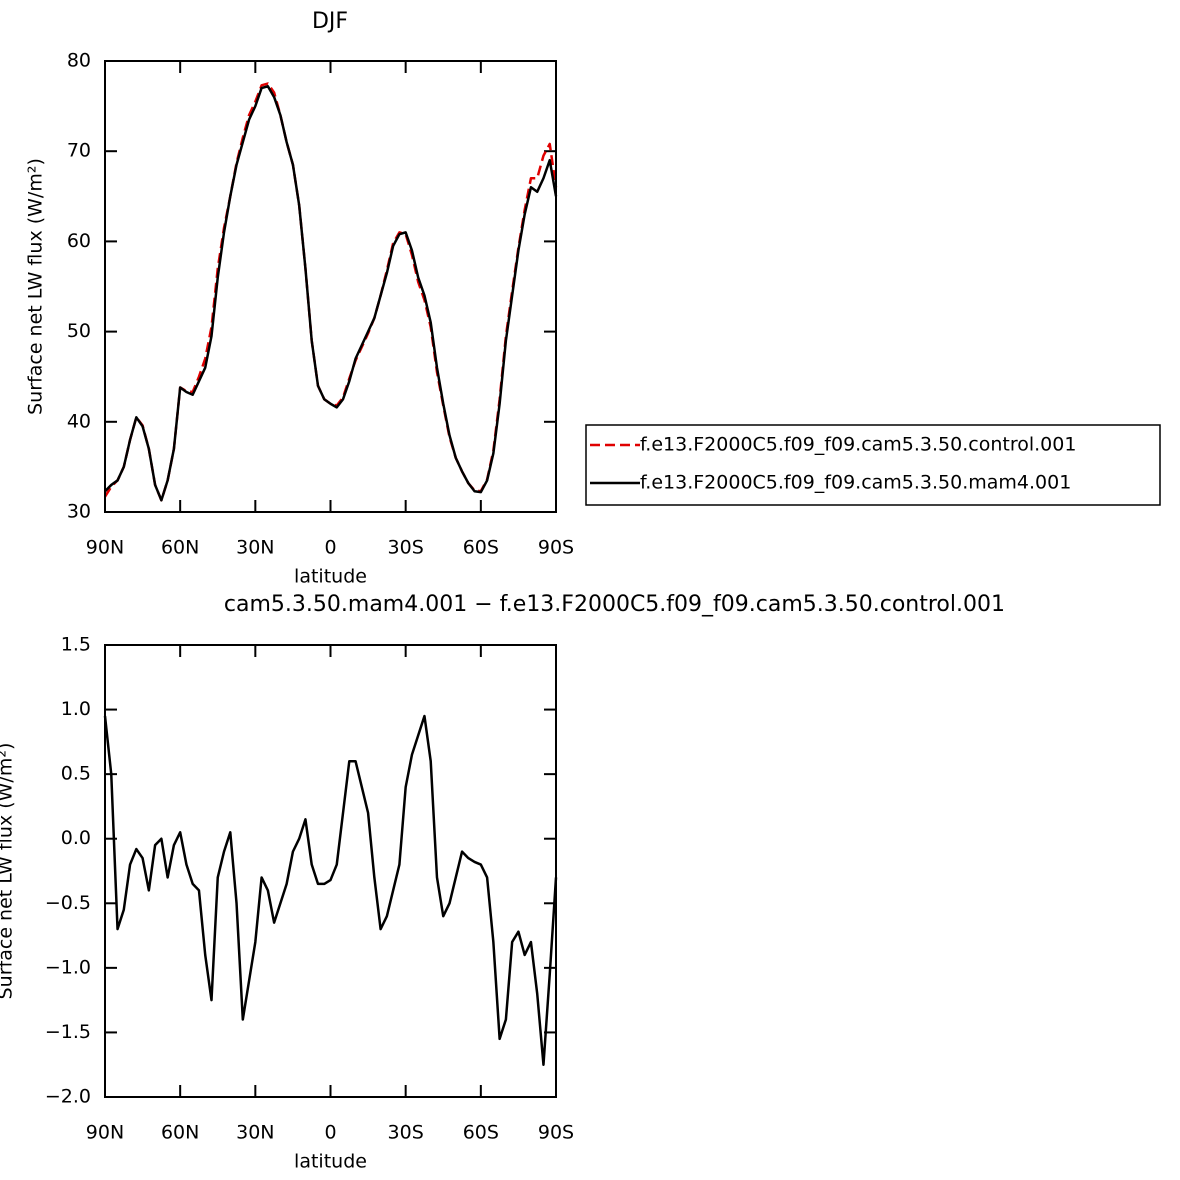 The height and width of the screenshot is (1180, 1180). What do you see at coordinates (79, 151) in the screenshot?
I see `y-tick-label: 70` at bounding box center [79, 151].